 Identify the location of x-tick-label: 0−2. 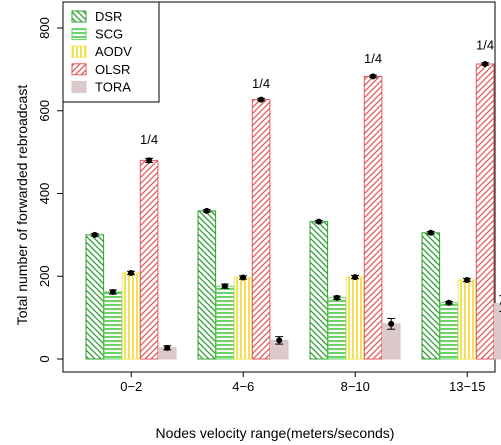
(131, 386).